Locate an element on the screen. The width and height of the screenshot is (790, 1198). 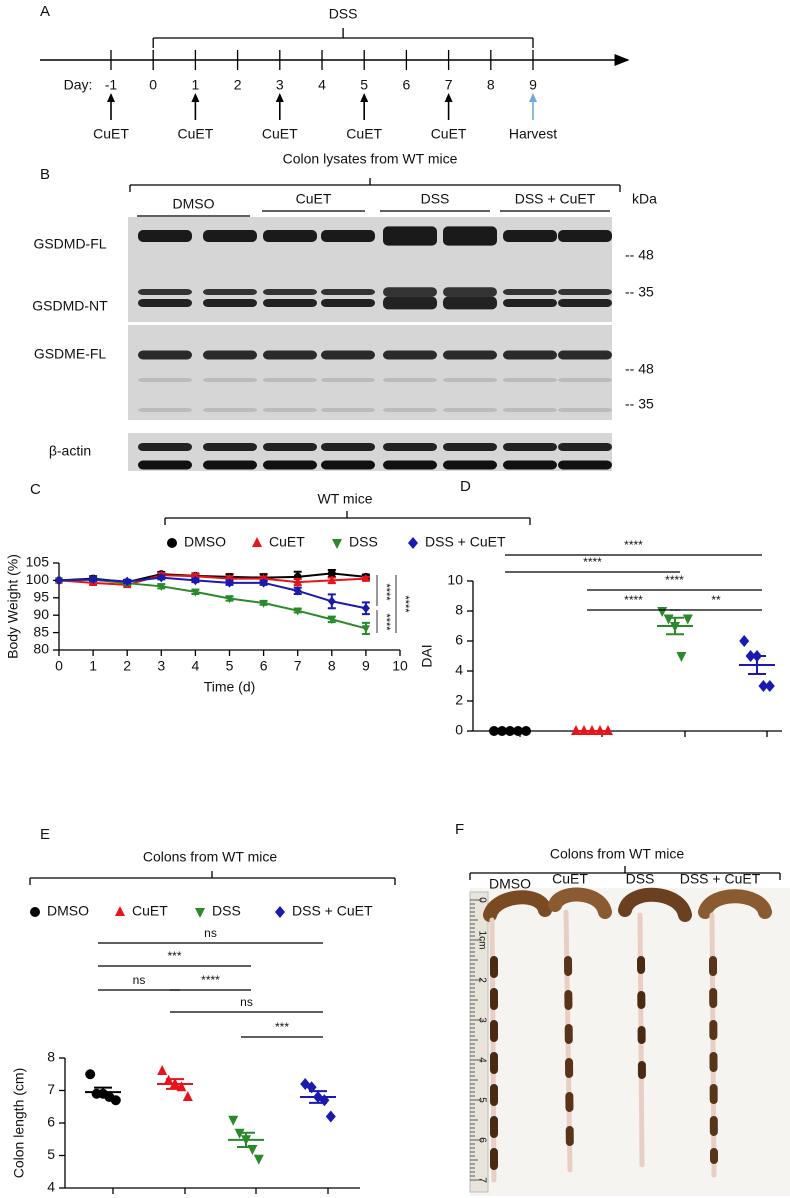
y-tick-label: 4 is located at coordinates (459, 670).